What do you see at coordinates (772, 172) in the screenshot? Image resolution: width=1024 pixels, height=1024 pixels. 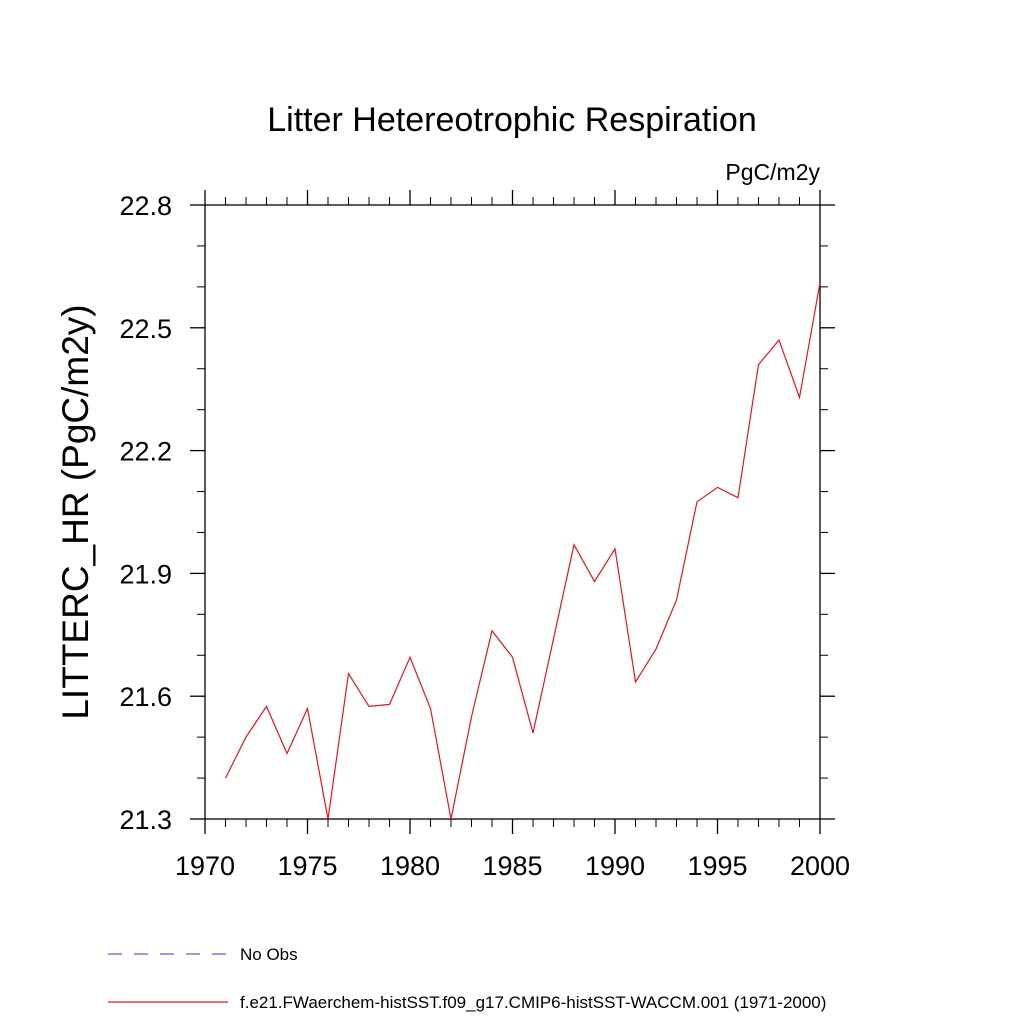 I see `units-label: PgC/m2y` at bounding box center [772, 172].